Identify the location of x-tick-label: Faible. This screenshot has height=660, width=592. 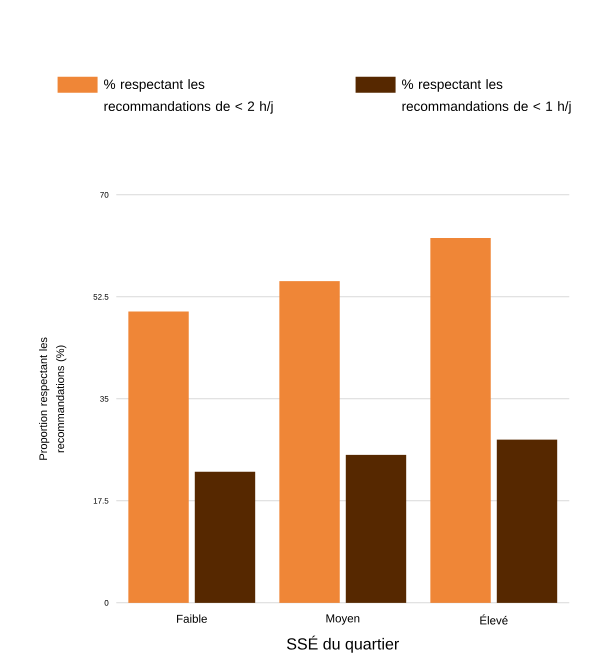
(192, 618).